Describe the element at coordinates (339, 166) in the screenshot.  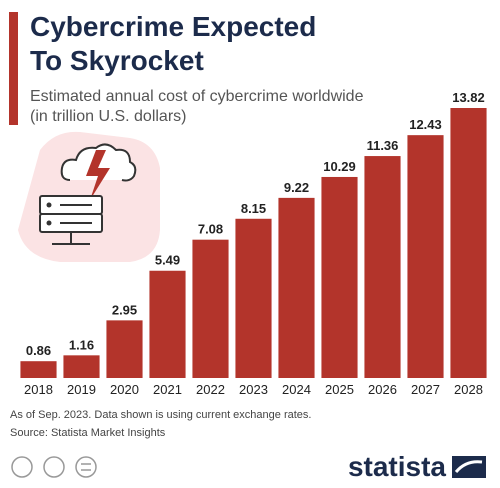
I see `data-label: 10.29` at that location.